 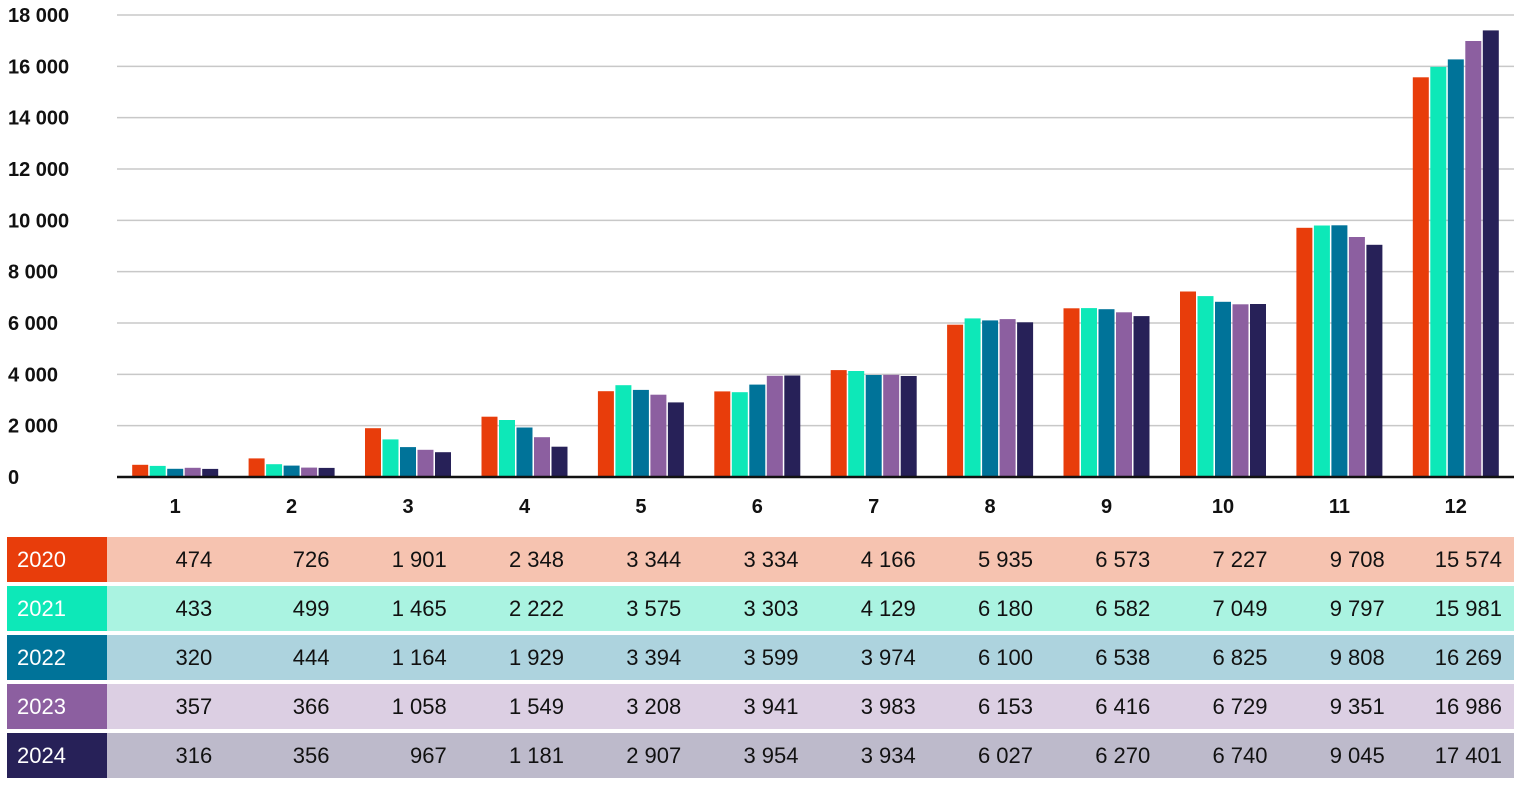 What do you see at coordinates (38, 16) in the screenshot?
I see `y-tick-label: 18 000` at bounding box center [38, 16].